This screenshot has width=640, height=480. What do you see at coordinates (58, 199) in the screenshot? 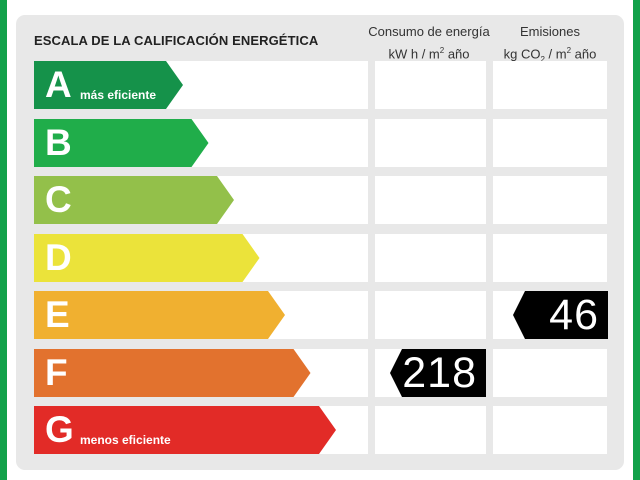
I see `rating-letter: C` at bounding box center [58, 199].